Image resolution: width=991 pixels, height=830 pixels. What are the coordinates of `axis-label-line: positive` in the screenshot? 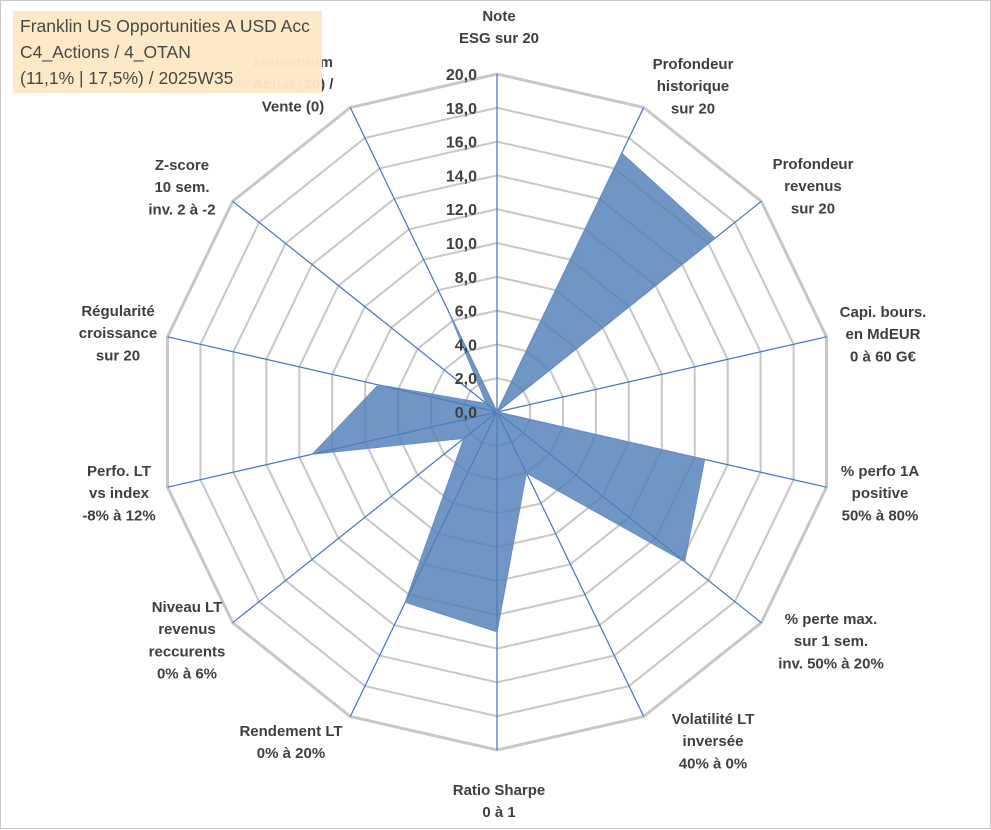 It's located at (880, 493).